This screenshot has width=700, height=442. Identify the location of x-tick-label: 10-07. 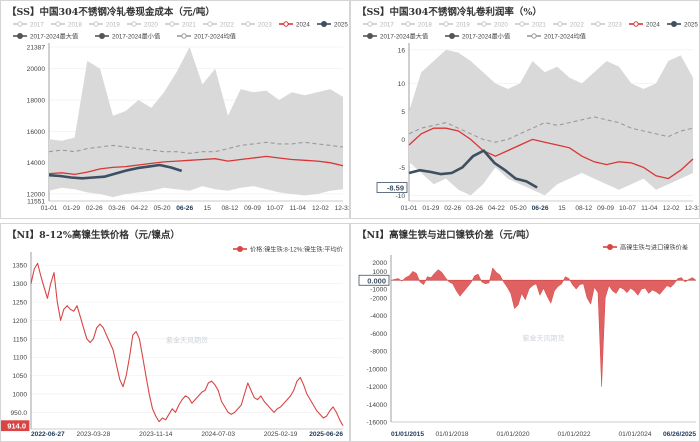
(275, 208).